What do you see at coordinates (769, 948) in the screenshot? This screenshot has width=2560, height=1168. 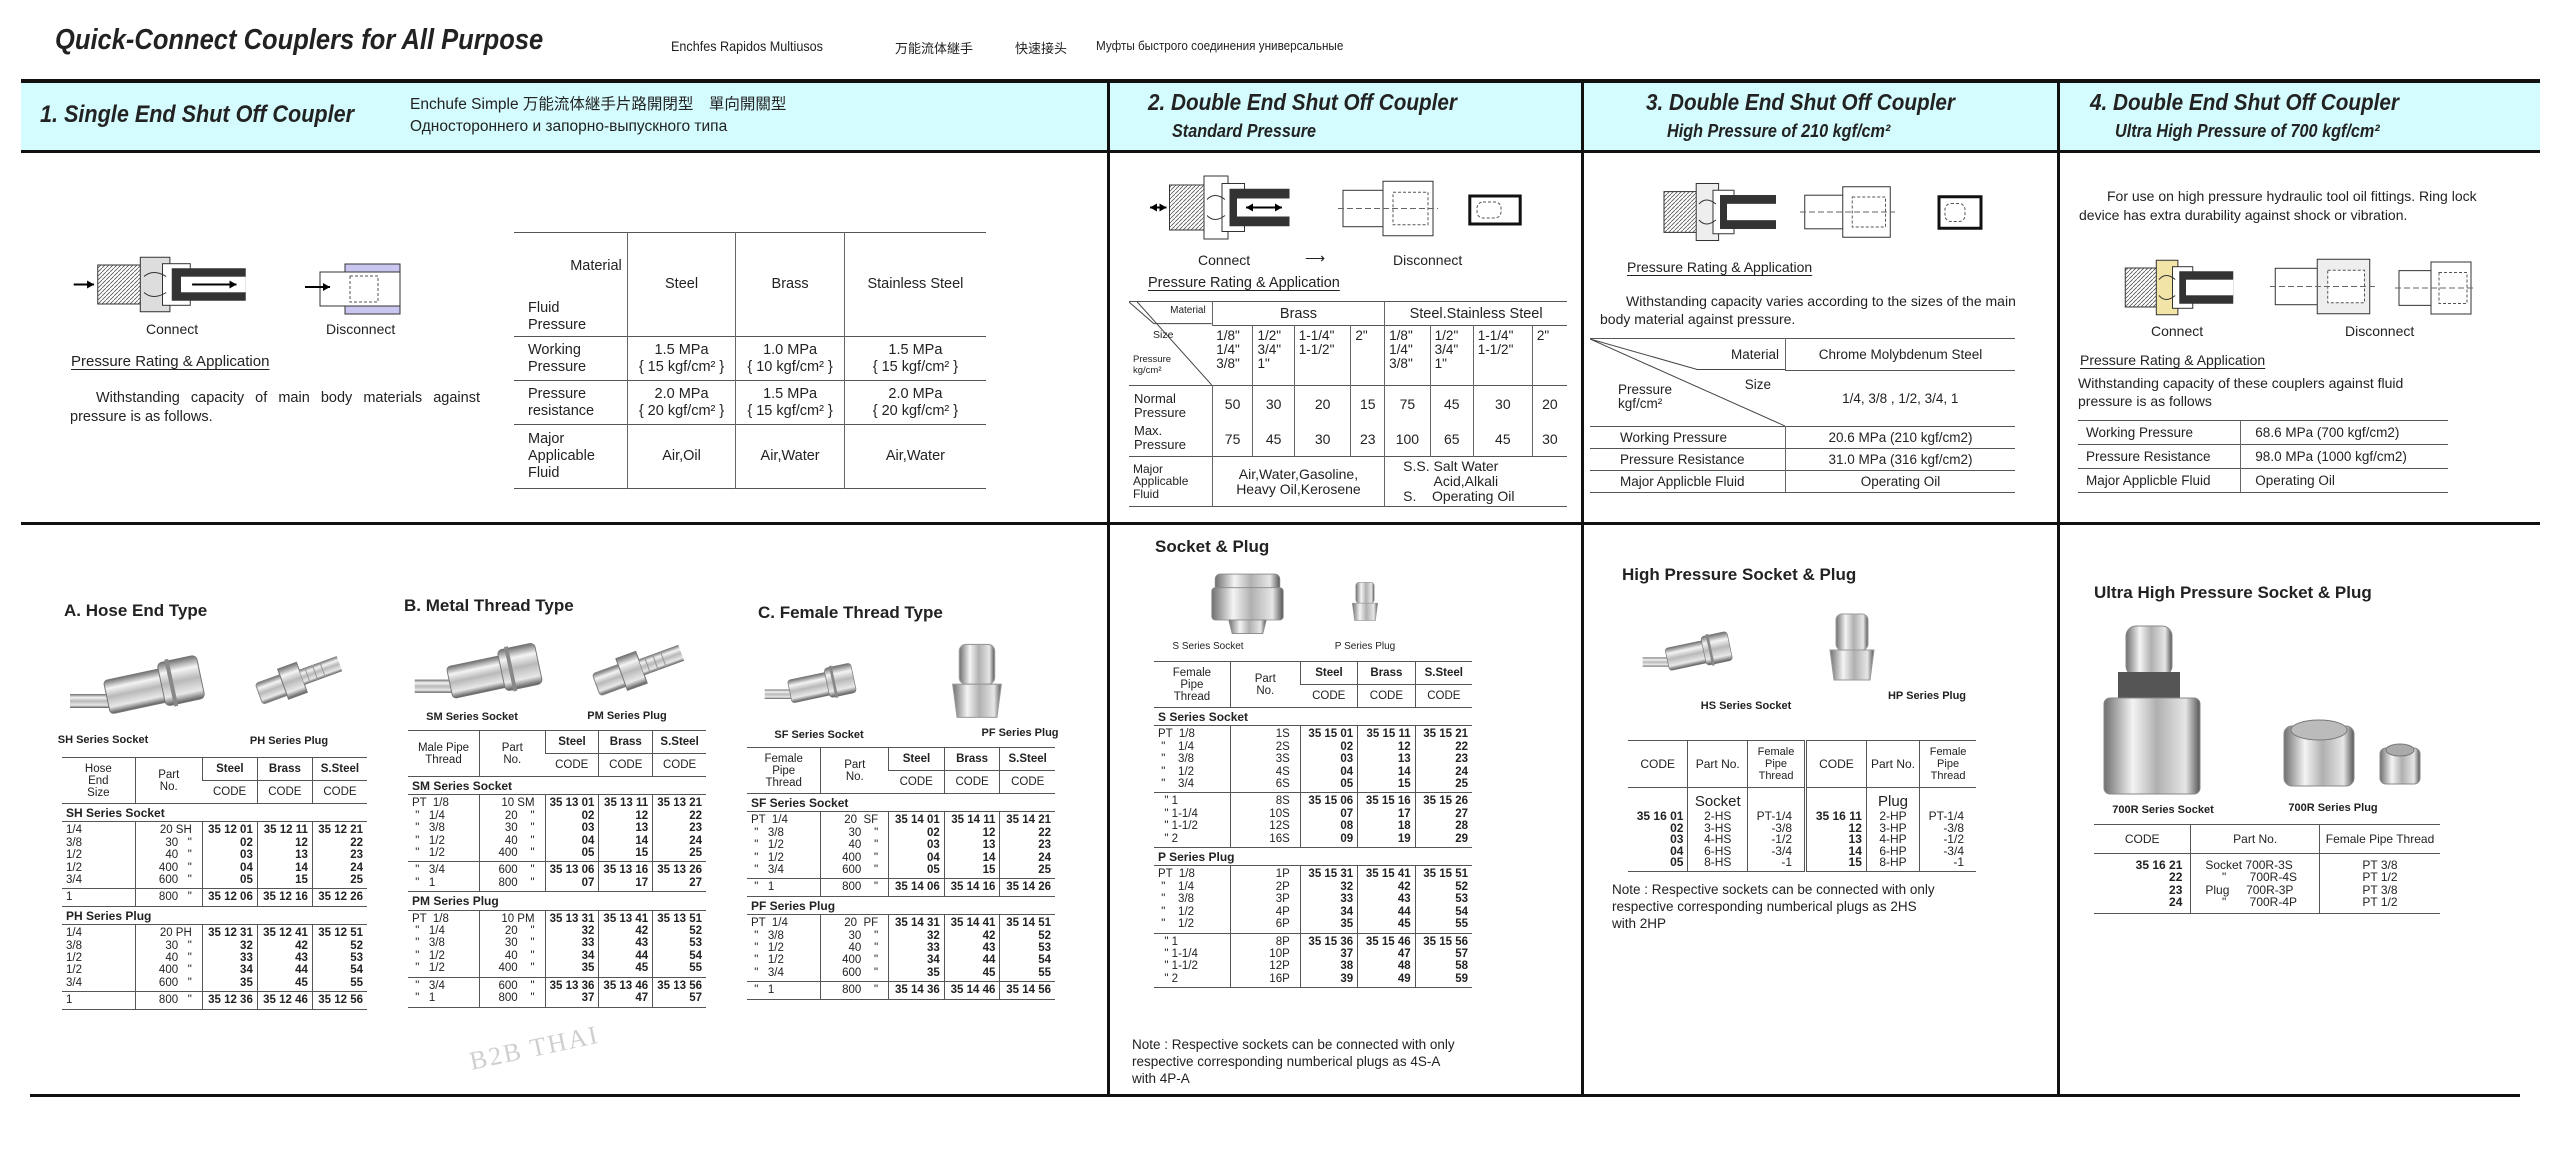 I see `table-cell: PT 1/4 " 3/8 " 1/2 " 1/2 " 3/4` at bounding box center [769, 948].